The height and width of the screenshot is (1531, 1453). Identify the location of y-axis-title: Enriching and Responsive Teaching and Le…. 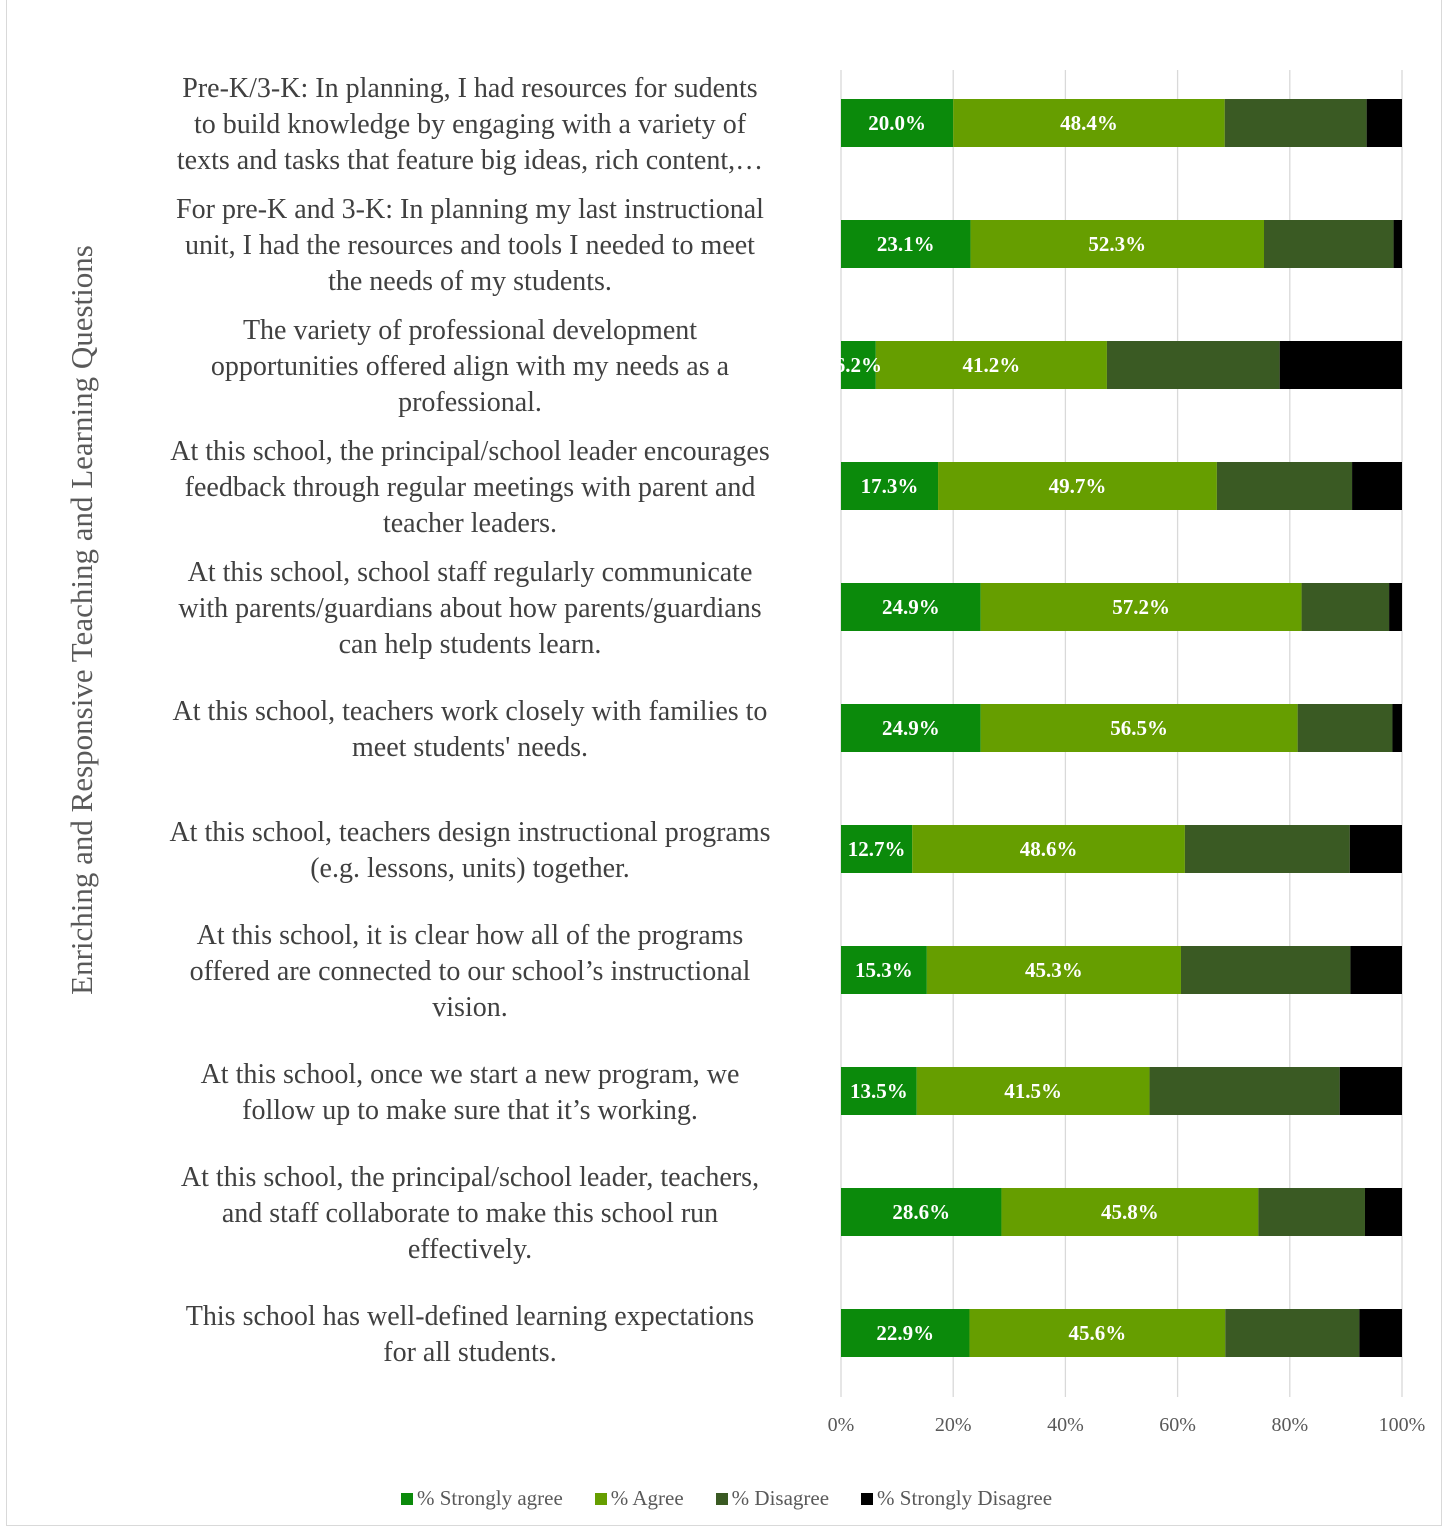
(81, 620).